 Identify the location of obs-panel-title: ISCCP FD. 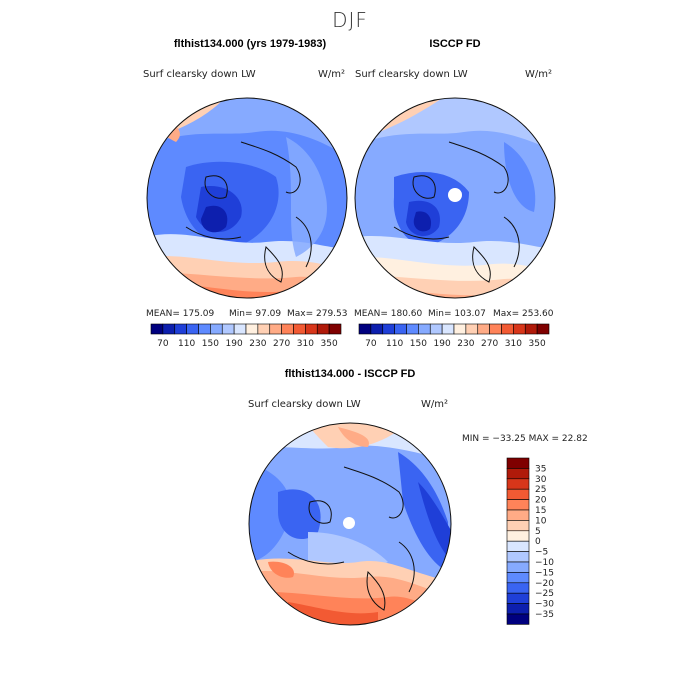
(455, 44).